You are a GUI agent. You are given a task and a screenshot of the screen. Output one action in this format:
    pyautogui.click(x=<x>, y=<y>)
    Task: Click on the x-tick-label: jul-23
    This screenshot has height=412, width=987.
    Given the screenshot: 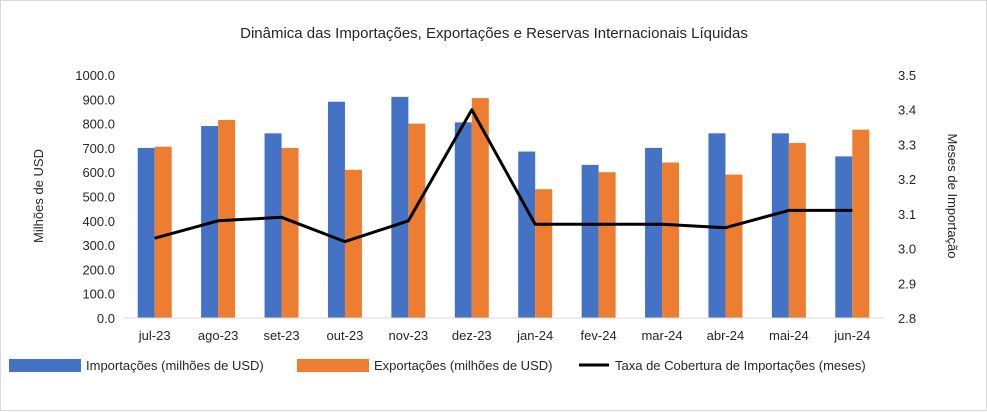 What is the action you would take?
    pyautogui.click(x=154, y=335)
    